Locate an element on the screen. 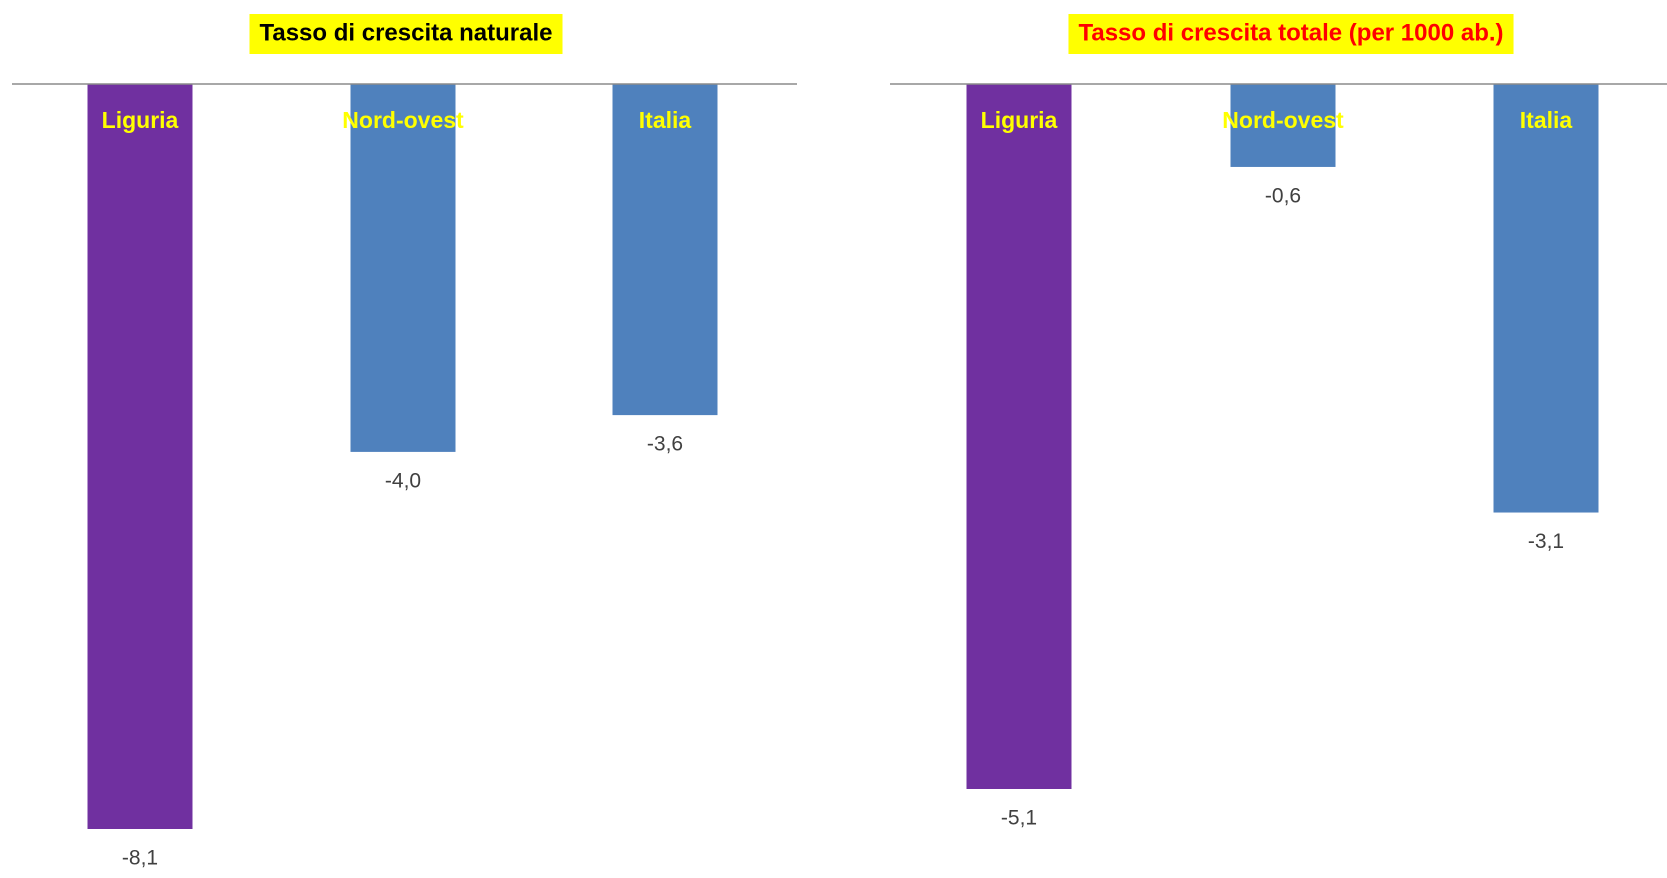 The image size is (1667, 878). data-label: -5,1 is located at coordinates (1019, 818).